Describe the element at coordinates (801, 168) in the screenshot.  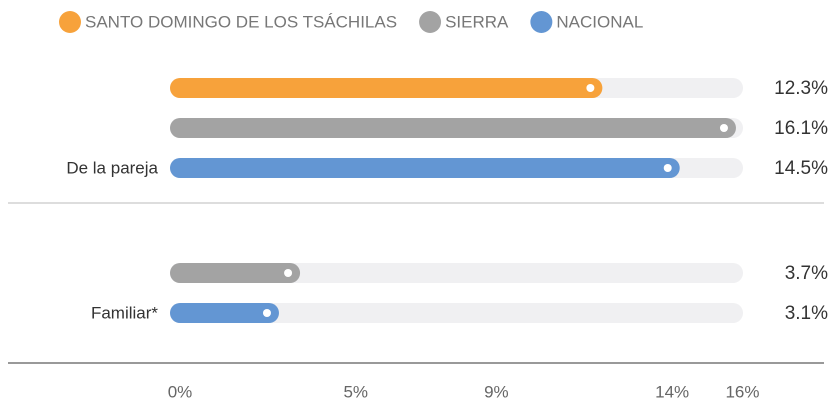
I see `value-label: 14.5%` at that location.